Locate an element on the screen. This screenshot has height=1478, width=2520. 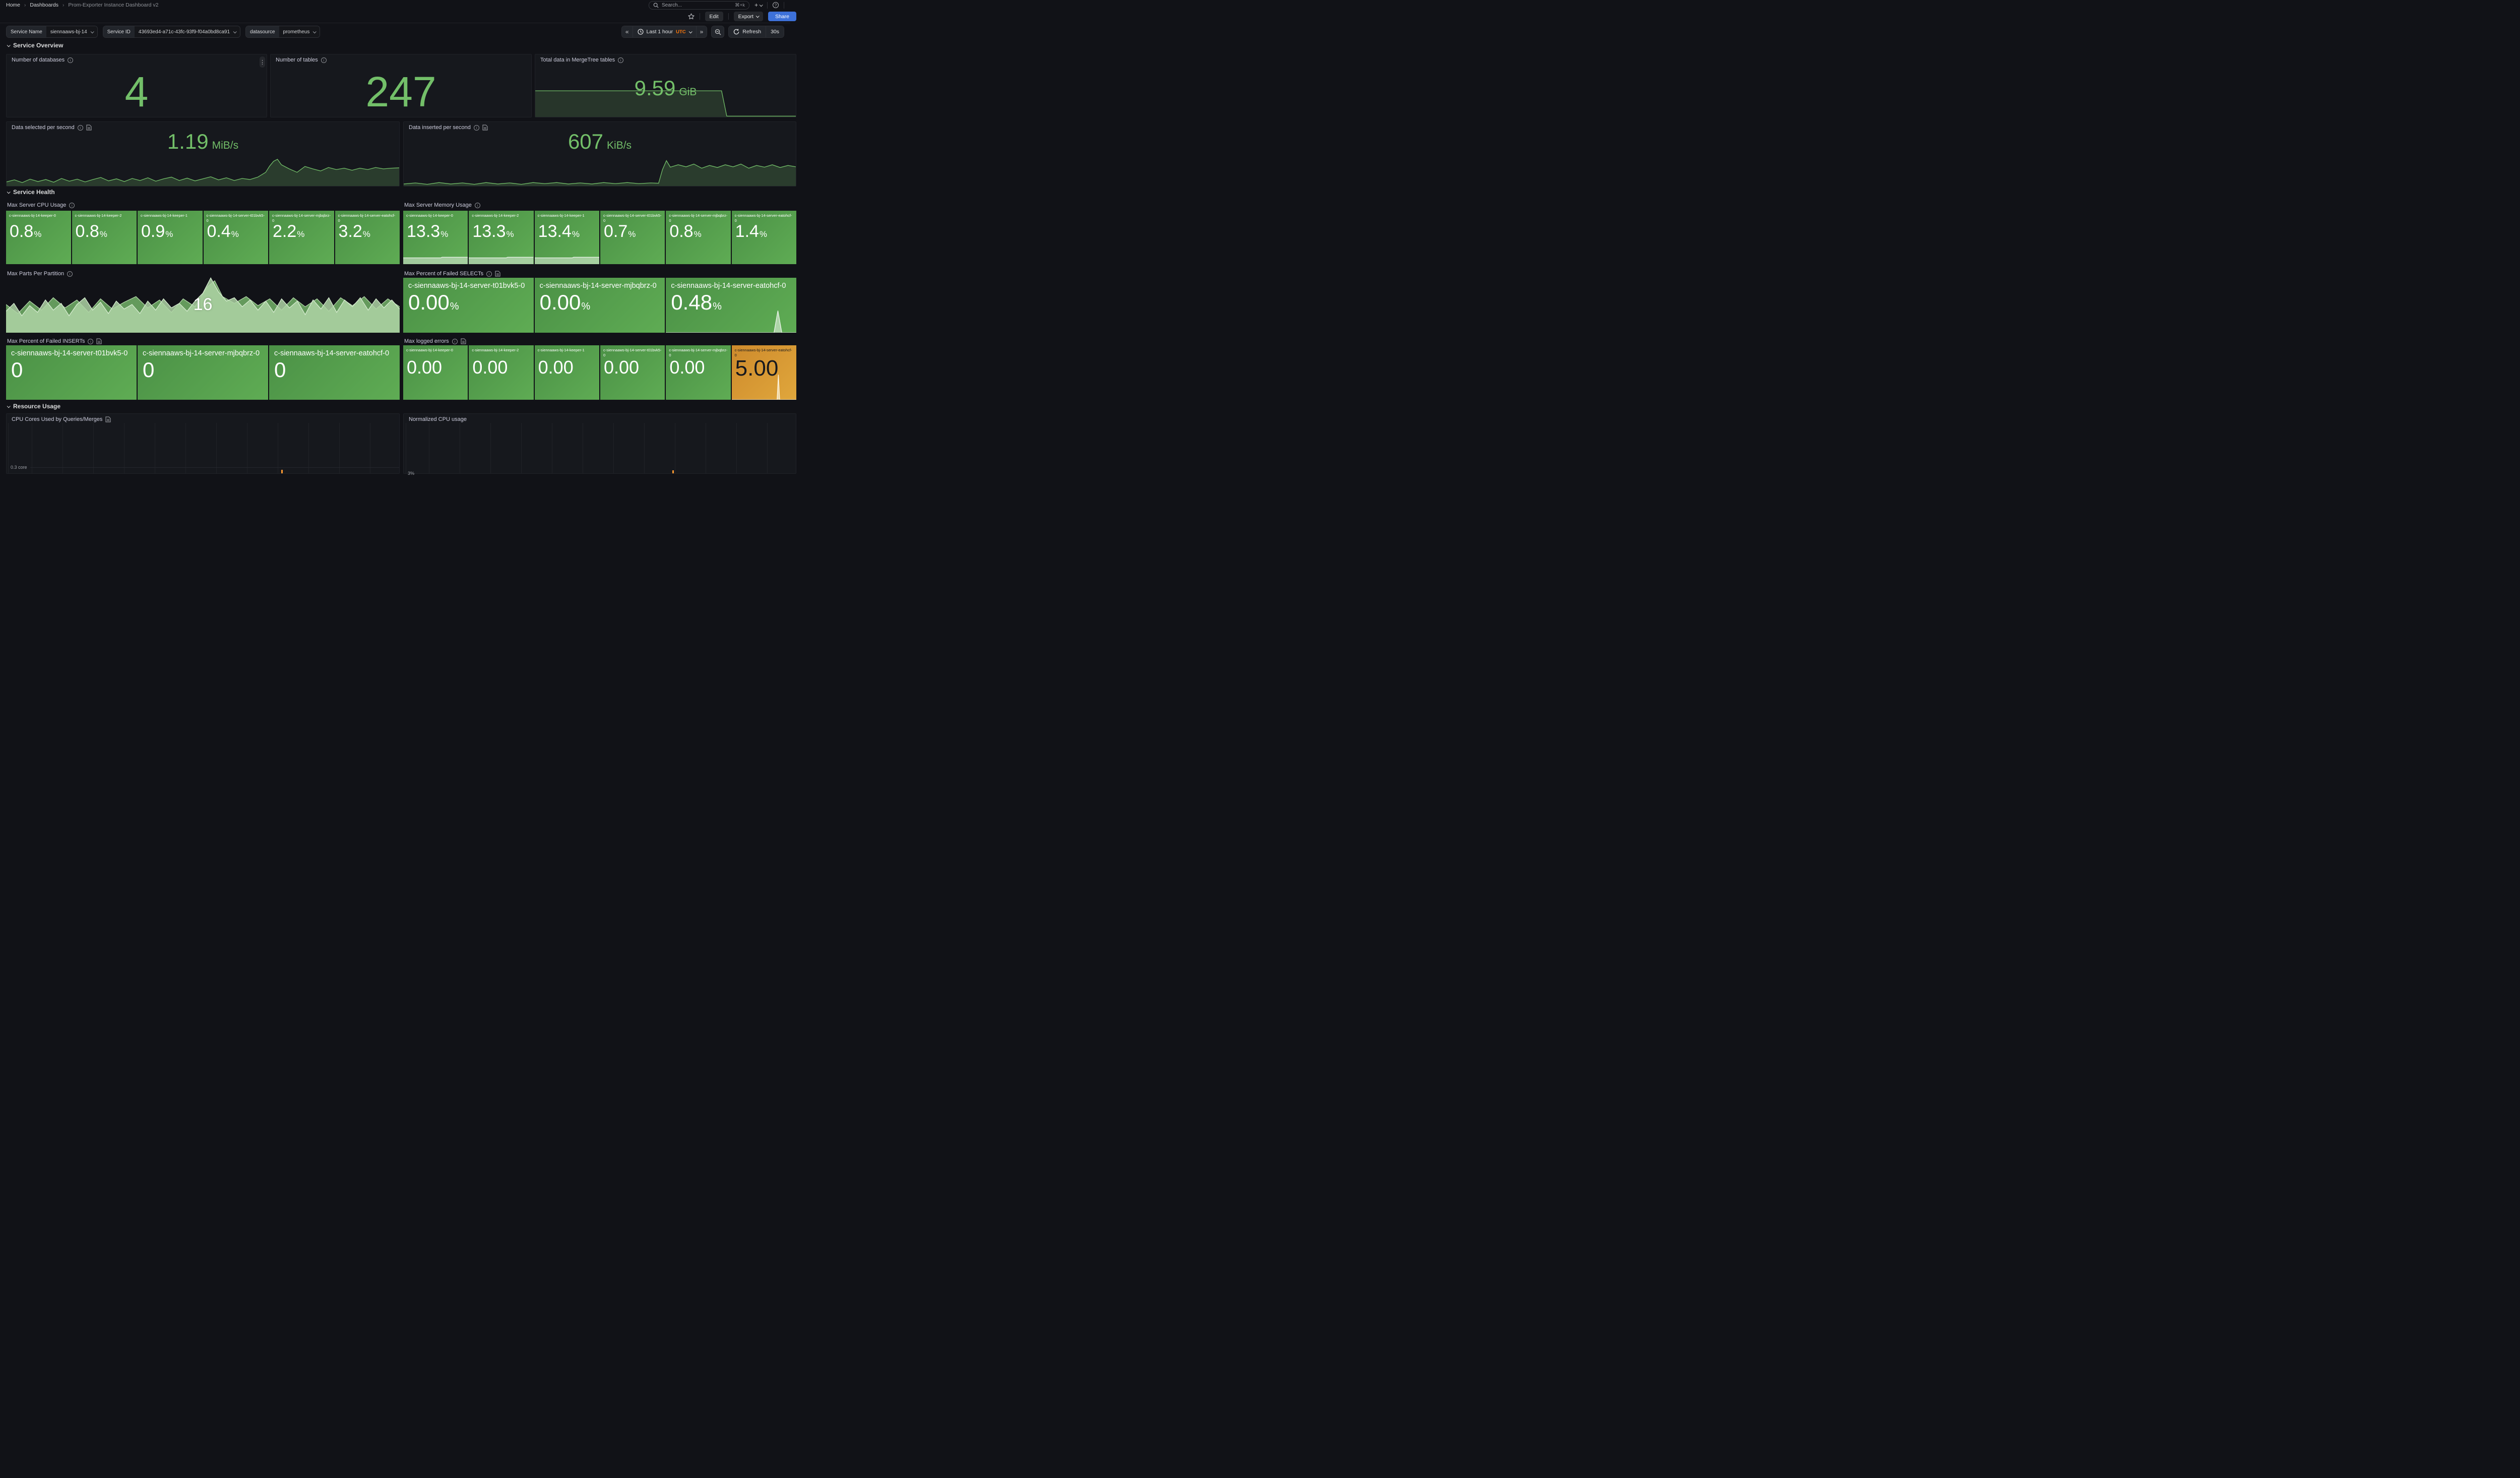
selects-spike-sparkline is located at coordinates (731, 305).